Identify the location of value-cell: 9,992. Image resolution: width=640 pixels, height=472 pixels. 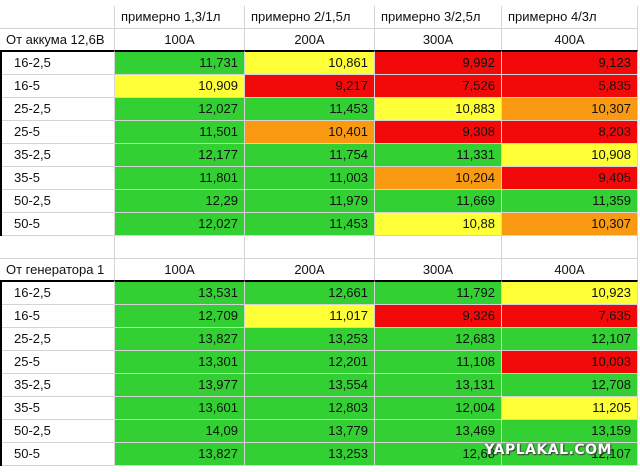
(438, 62).